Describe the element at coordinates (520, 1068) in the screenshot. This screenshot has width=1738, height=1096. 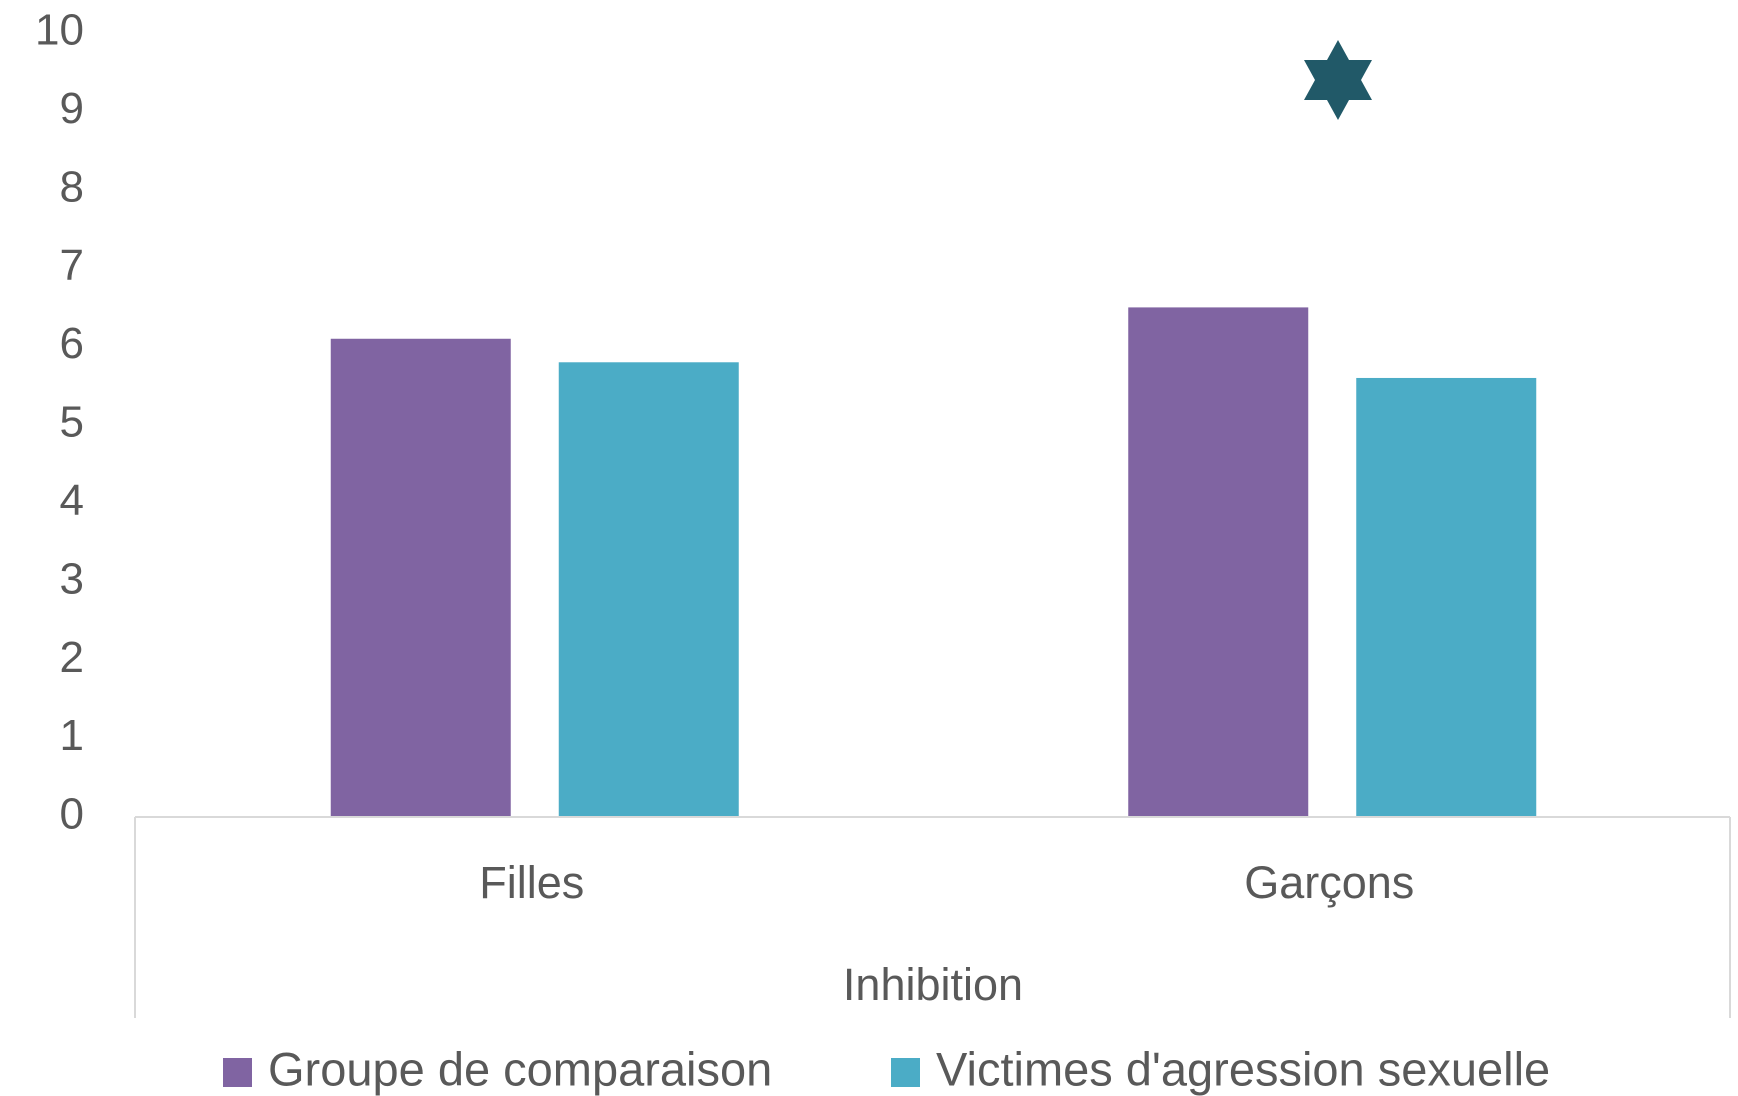
I see `legend-label: Groupe de comparaison` at that location.